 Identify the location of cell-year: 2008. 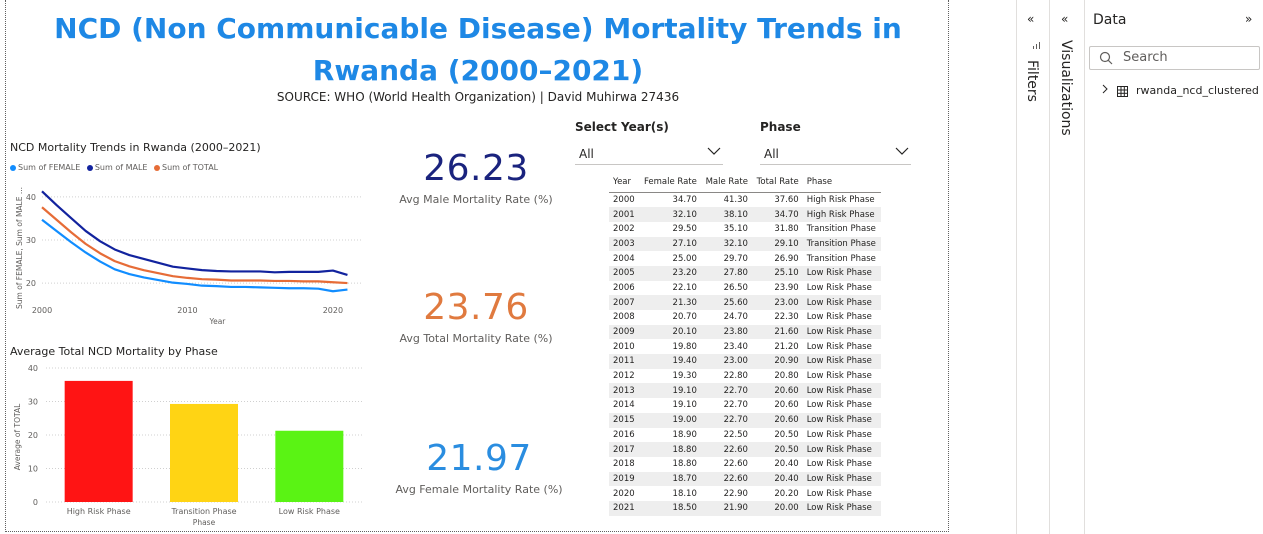
(624, 317).